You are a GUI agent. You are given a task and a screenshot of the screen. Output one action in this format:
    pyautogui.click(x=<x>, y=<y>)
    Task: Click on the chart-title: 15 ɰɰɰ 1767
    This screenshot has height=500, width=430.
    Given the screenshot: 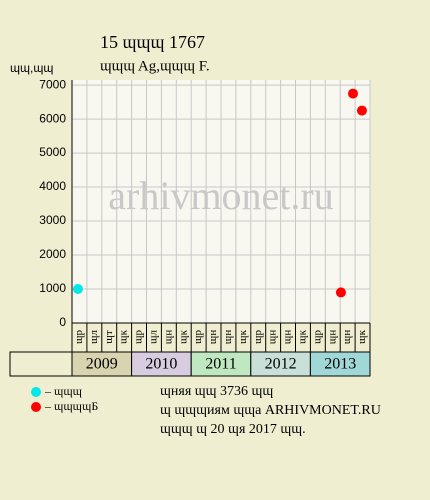 What is the action you would take?
    pyautogui.click(x=152, y=42)
    